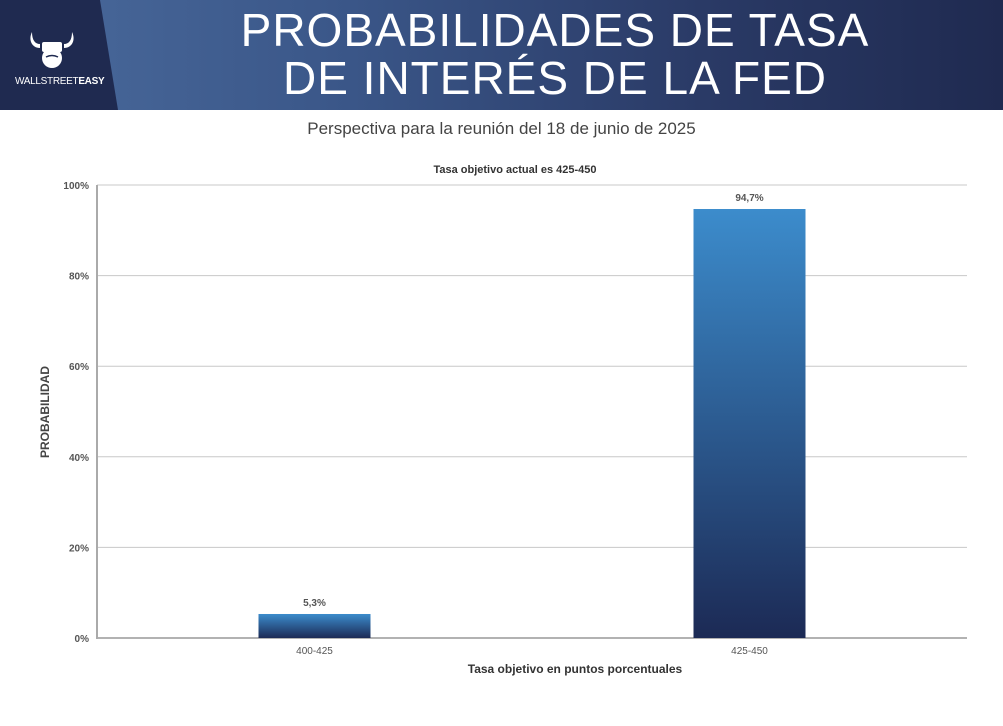 This screenshot has width=1003, height=726. Describe the element at coordinates (314, 603) in the screenshot. I see `data-label: 5,3%` at that location.